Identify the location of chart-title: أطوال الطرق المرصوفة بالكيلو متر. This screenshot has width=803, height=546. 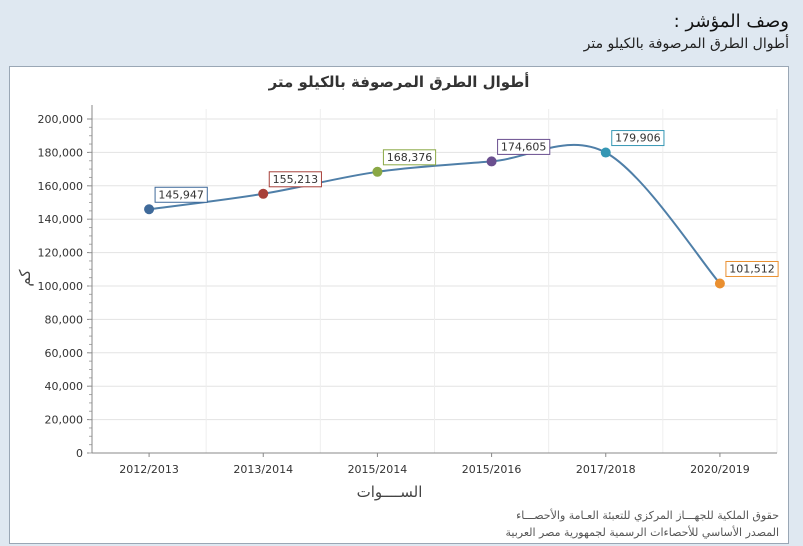
(399, 82).